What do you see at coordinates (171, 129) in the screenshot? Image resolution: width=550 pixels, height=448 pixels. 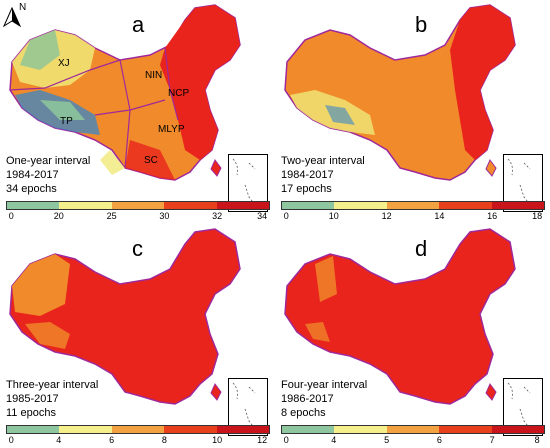 I see `region-label-mlyp: MLYP` at bounding box center [171, 129].